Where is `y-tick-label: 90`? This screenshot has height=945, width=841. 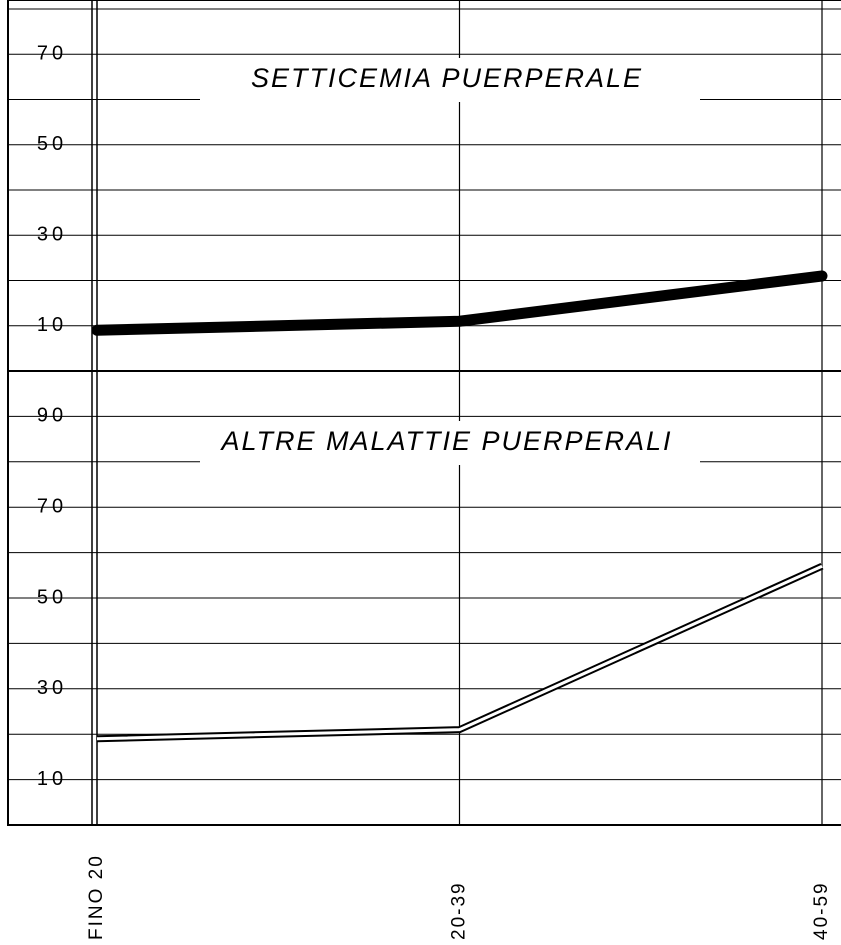 y-tick-label: 90 is located at coordinates (52, 416).